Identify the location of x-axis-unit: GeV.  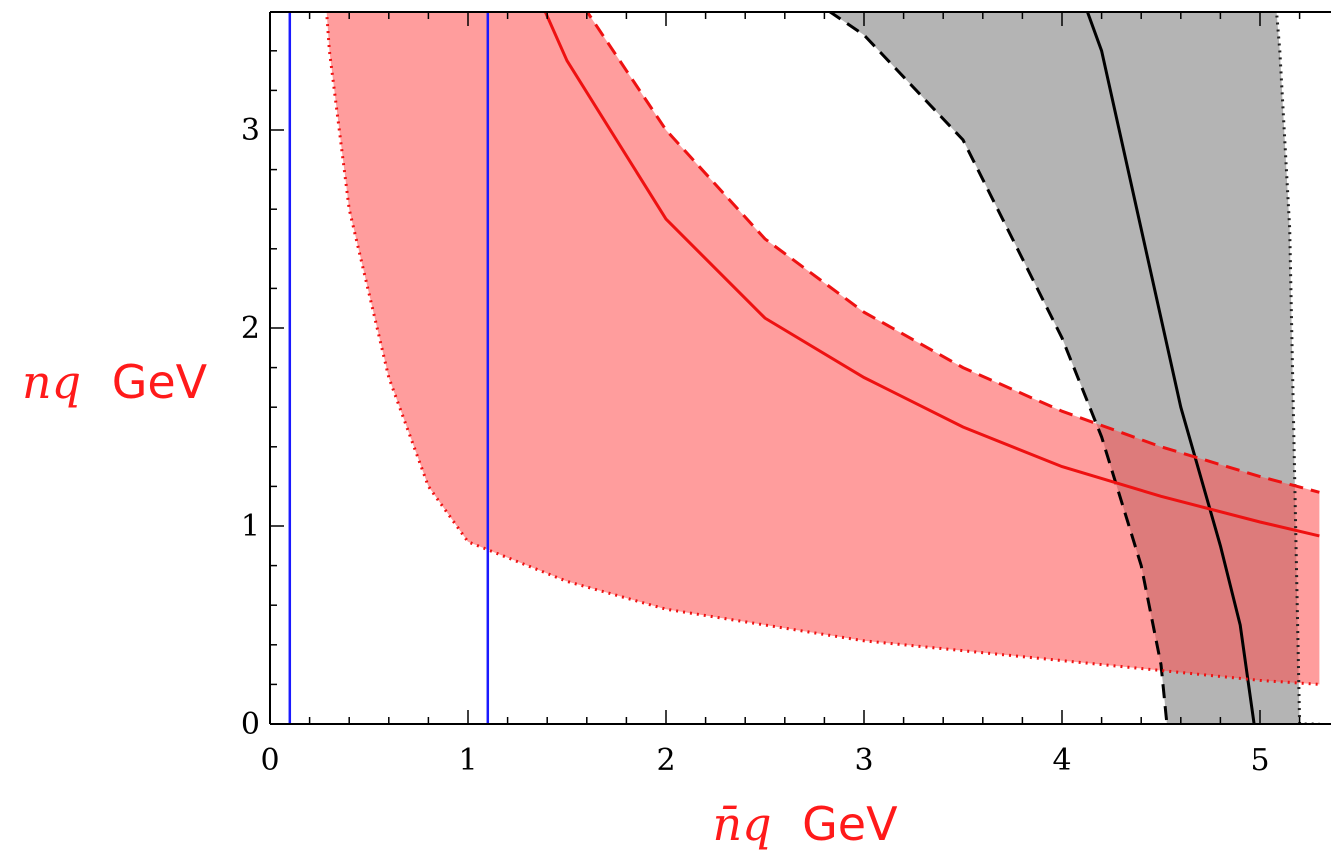
(850, 824).